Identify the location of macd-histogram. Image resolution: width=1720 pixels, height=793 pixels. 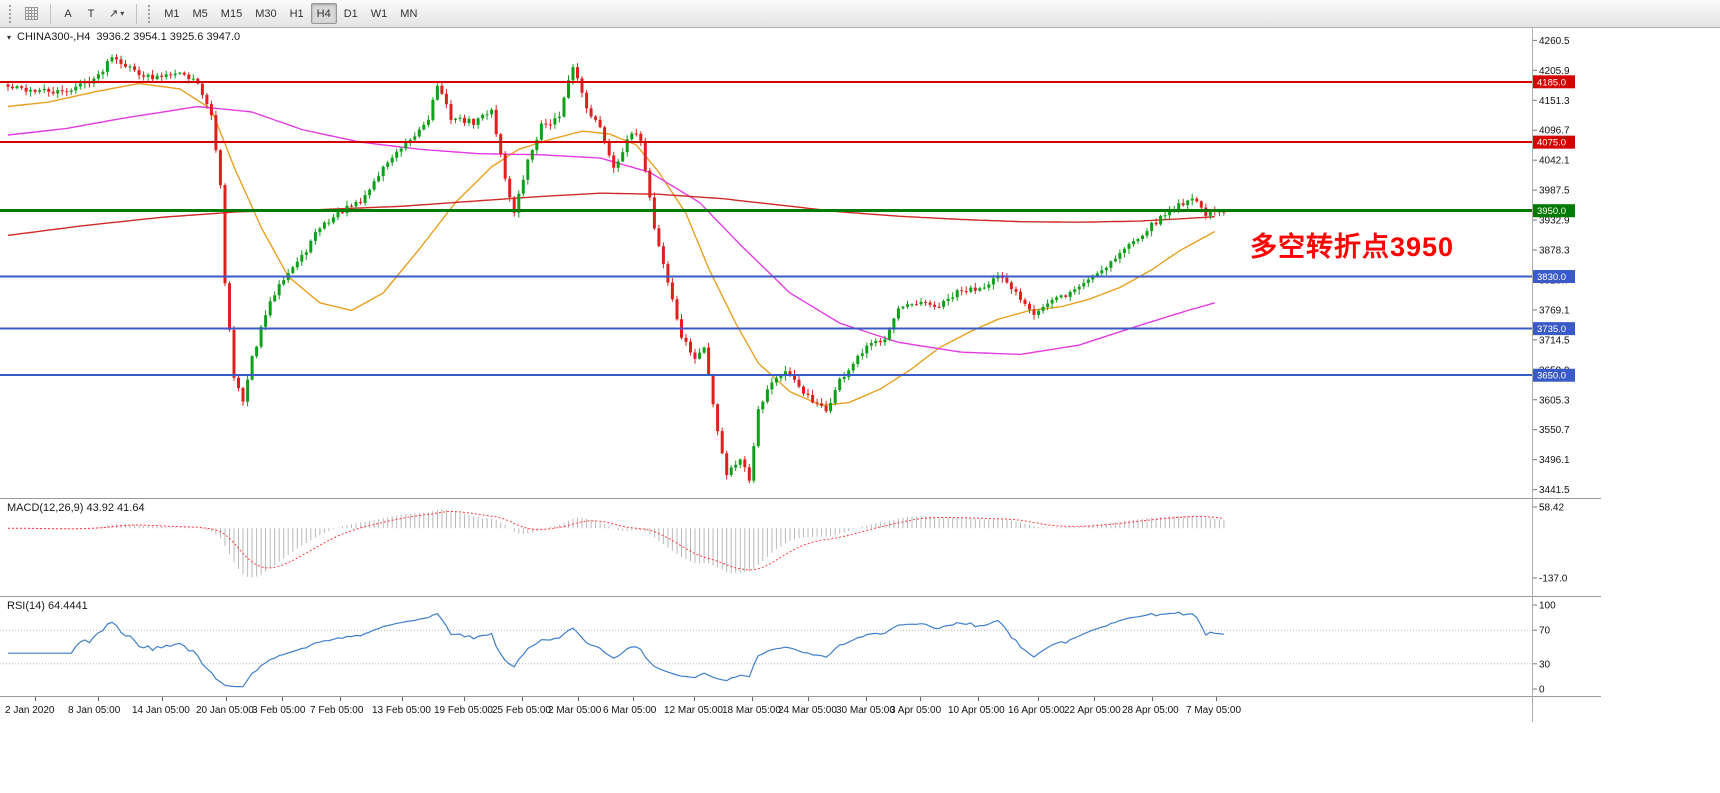
(618, 543).